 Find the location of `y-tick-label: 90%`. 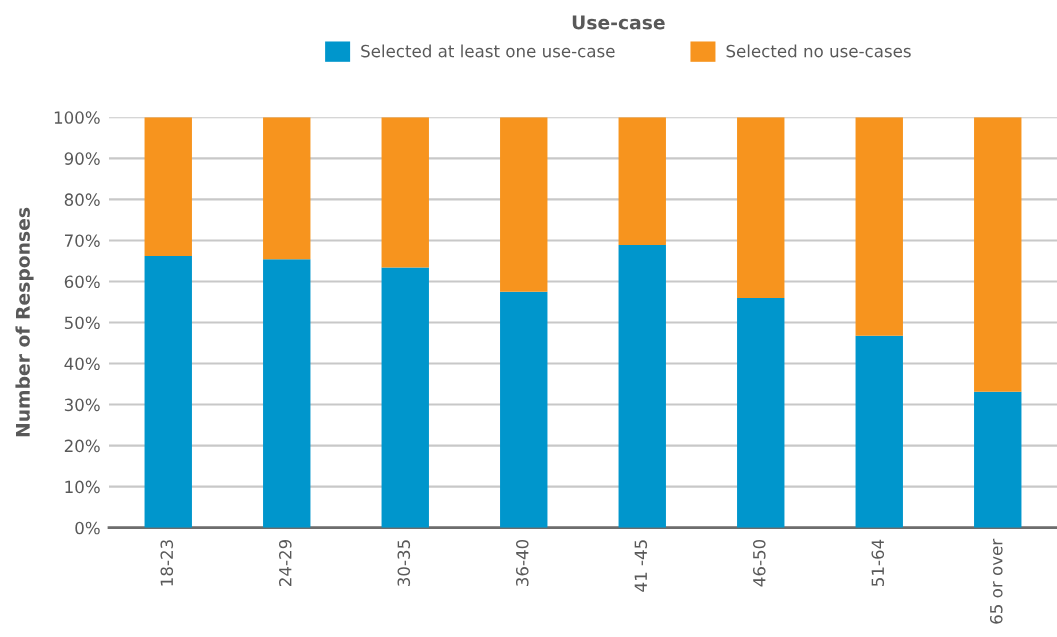

y-tick-label: 90% is located at coordinates (82, 158).